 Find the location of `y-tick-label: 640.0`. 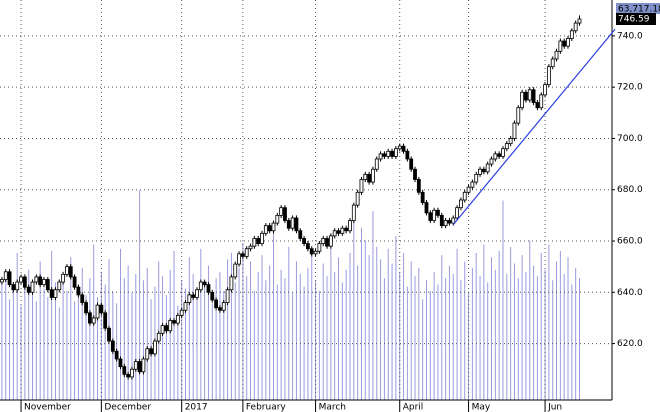

y-tick-label: 640.0 is located at coordinates (630, 293).